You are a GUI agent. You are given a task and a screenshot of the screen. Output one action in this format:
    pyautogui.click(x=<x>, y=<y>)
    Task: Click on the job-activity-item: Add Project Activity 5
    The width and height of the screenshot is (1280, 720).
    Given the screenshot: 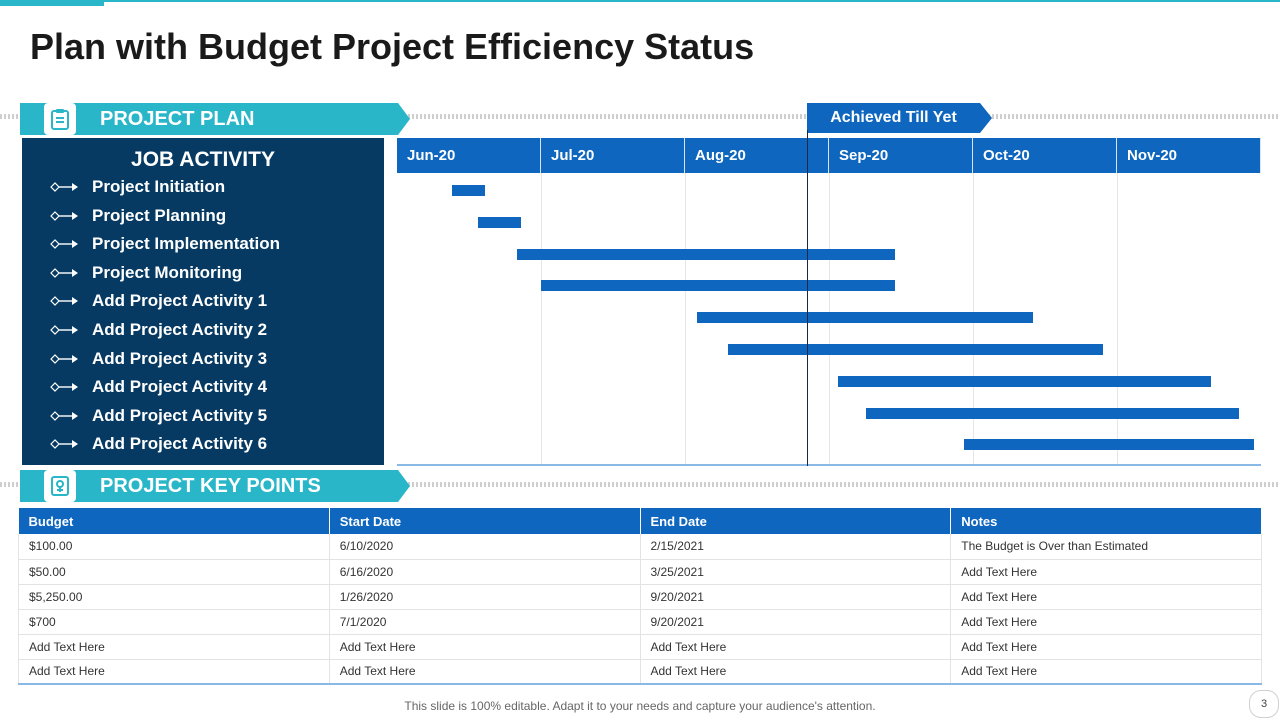 What is the action you would take?
    pyautogui.click(x=158, y=416)
    